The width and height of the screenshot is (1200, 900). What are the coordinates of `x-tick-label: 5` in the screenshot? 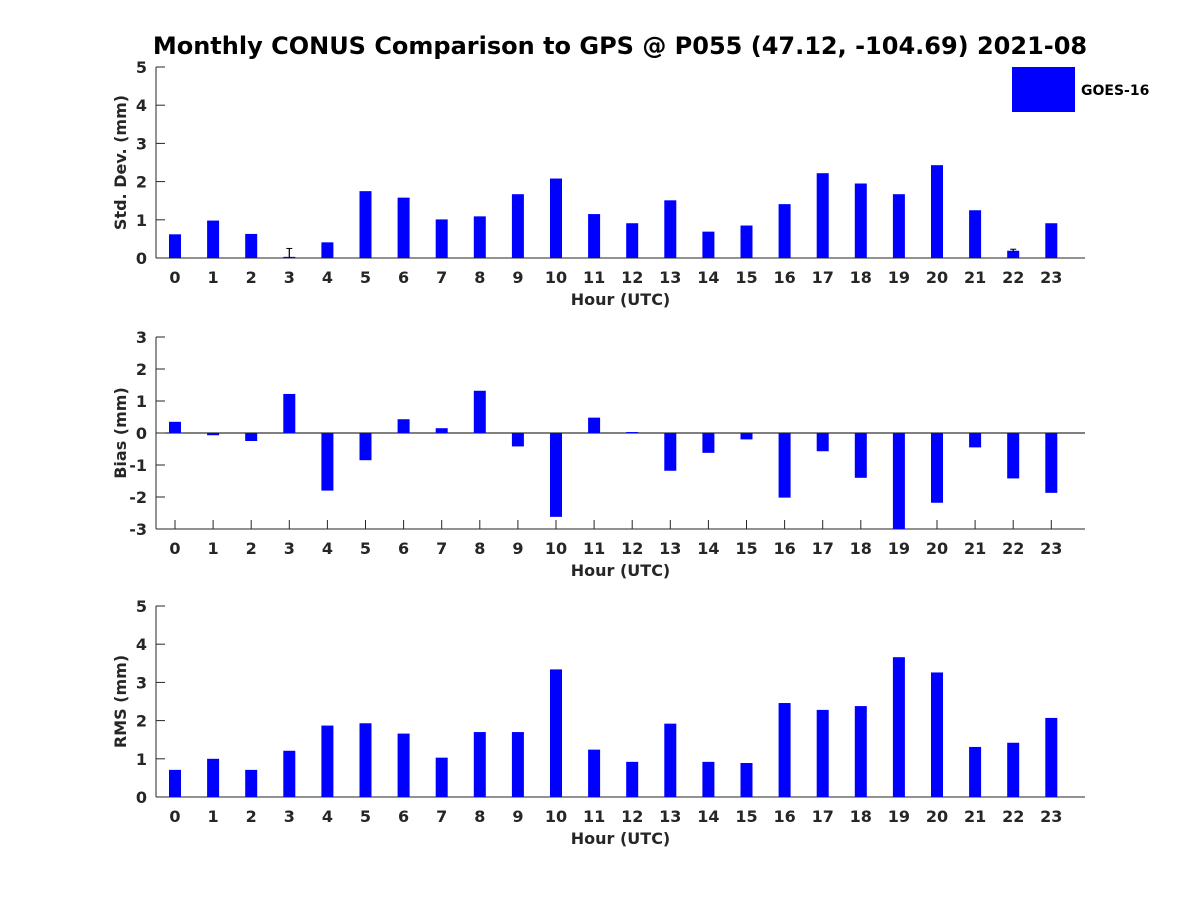 It's located at (365, 816).